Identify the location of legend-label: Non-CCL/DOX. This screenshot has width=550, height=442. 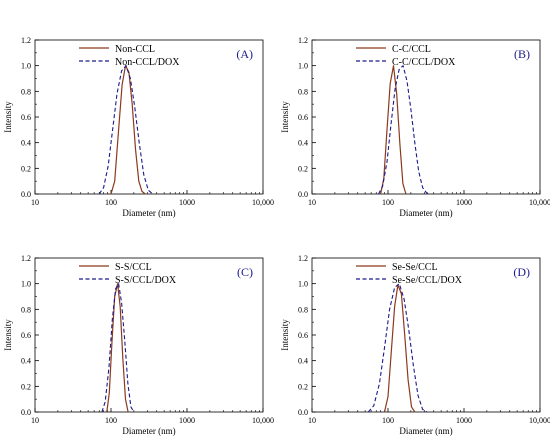
(147, 62).